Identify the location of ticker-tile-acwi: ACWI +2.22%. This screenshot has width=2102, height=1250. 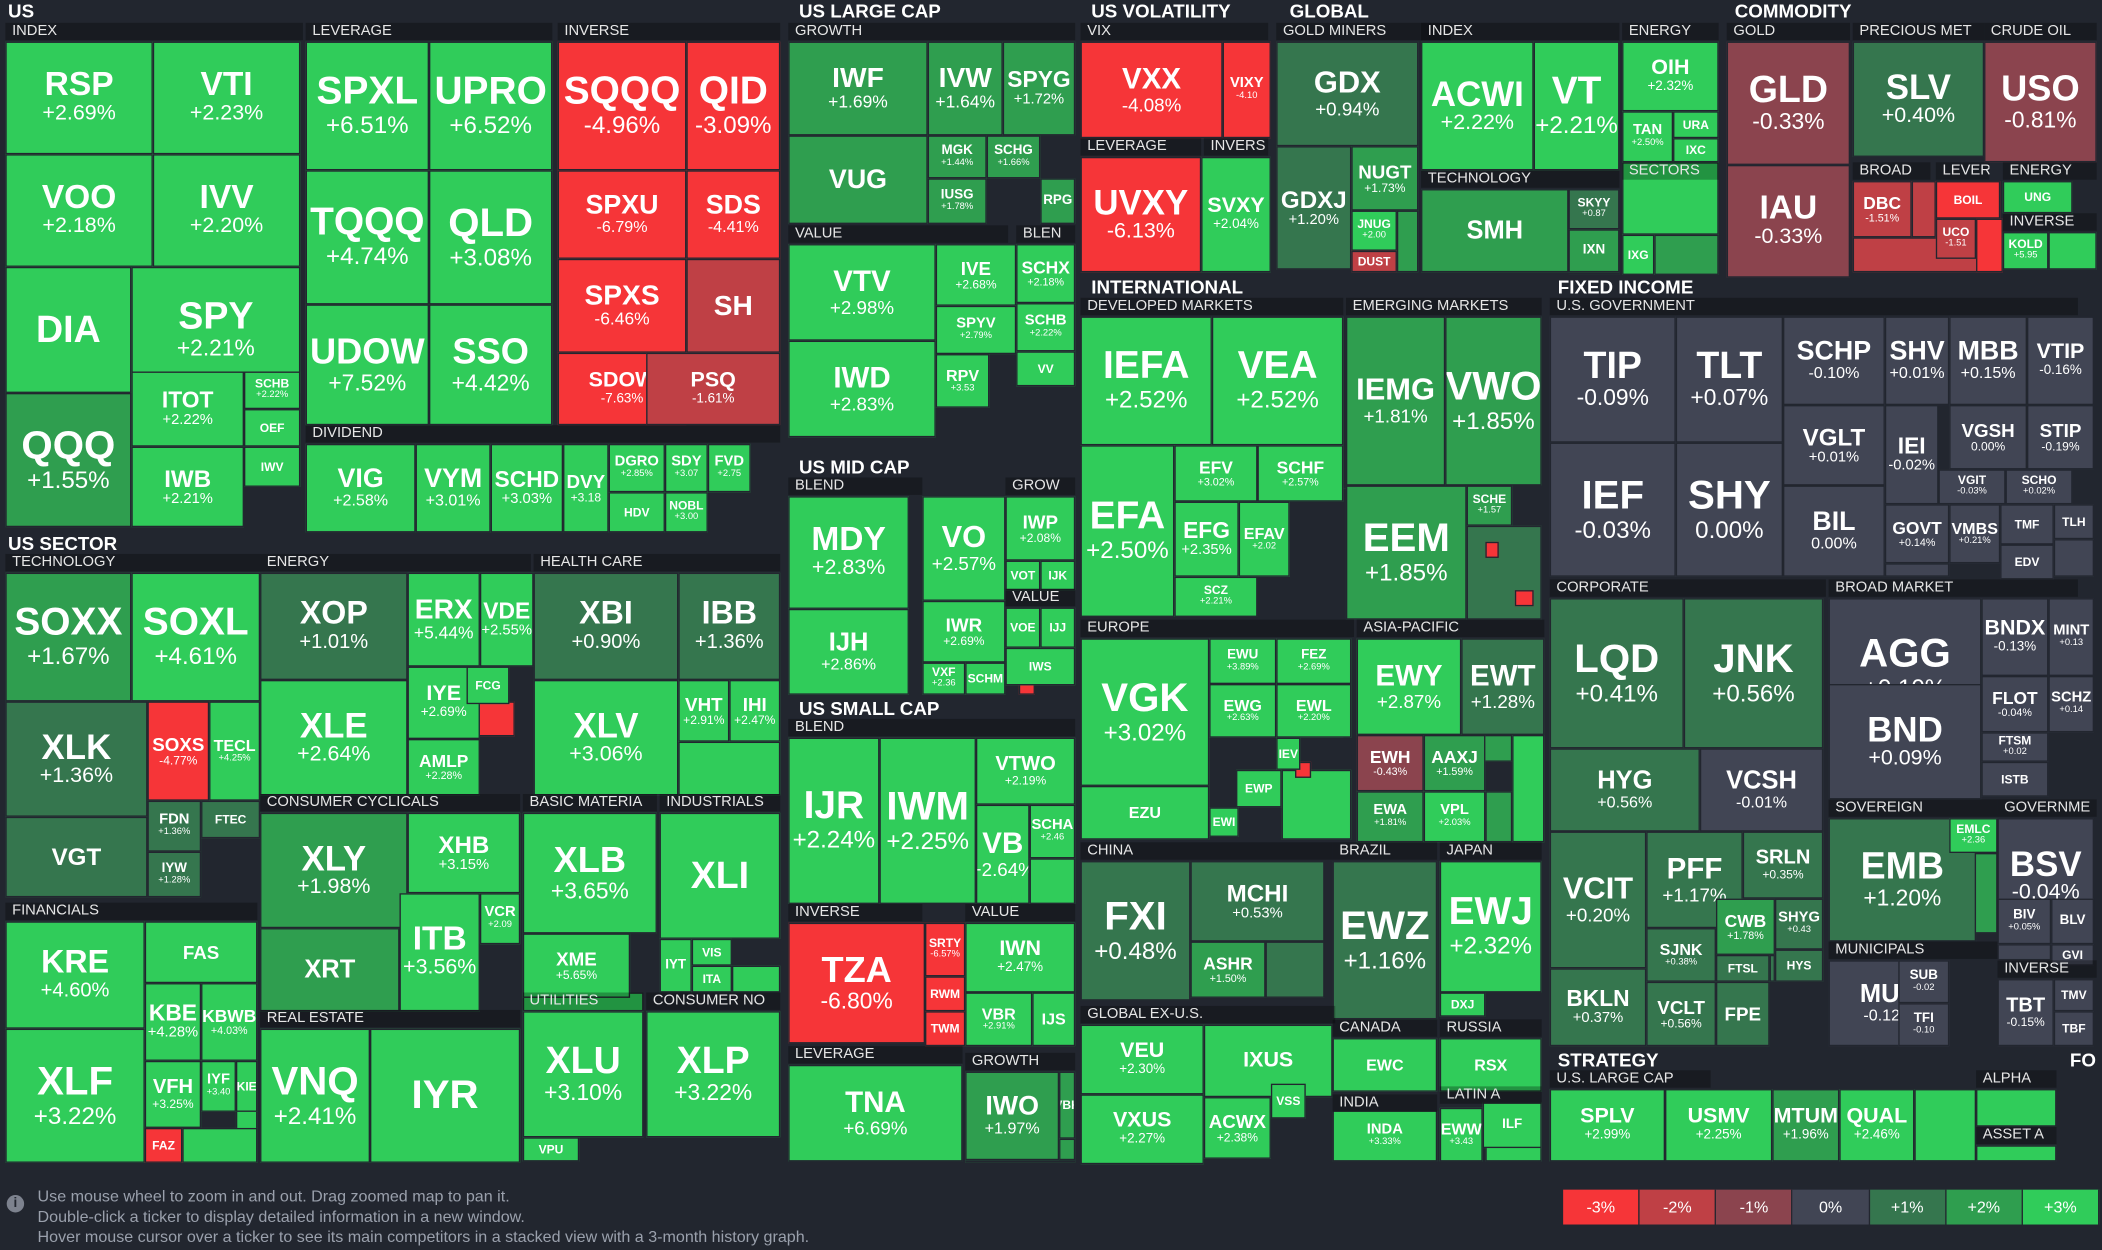
(1477, 106).